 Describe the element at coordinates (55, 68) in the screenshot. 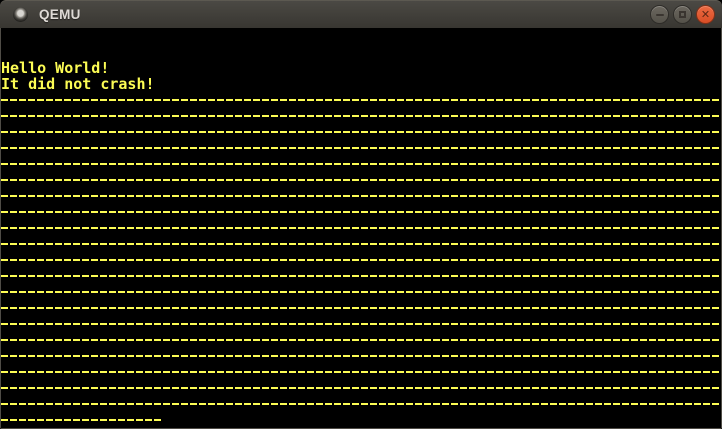

I see `screen-row-2: Hello World!` at that location.